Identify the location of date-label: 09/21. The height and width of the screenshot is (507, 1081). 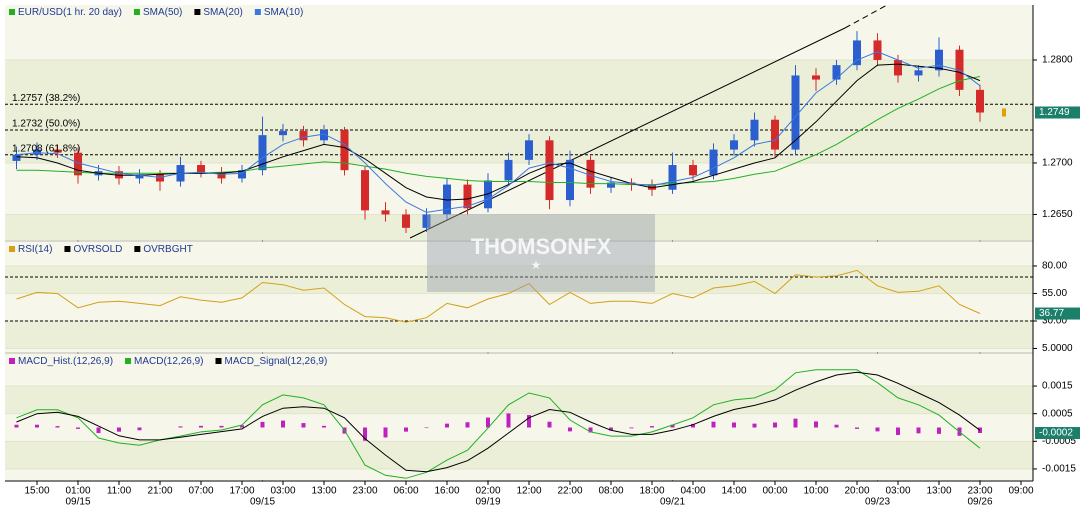
(672, 502).